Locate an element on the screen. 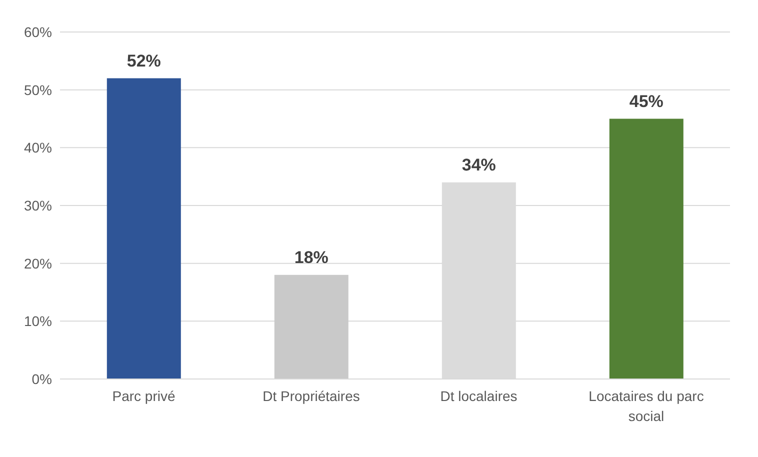  x-tick-label: Dt Propriétaires is located at coordinates (311, 396).